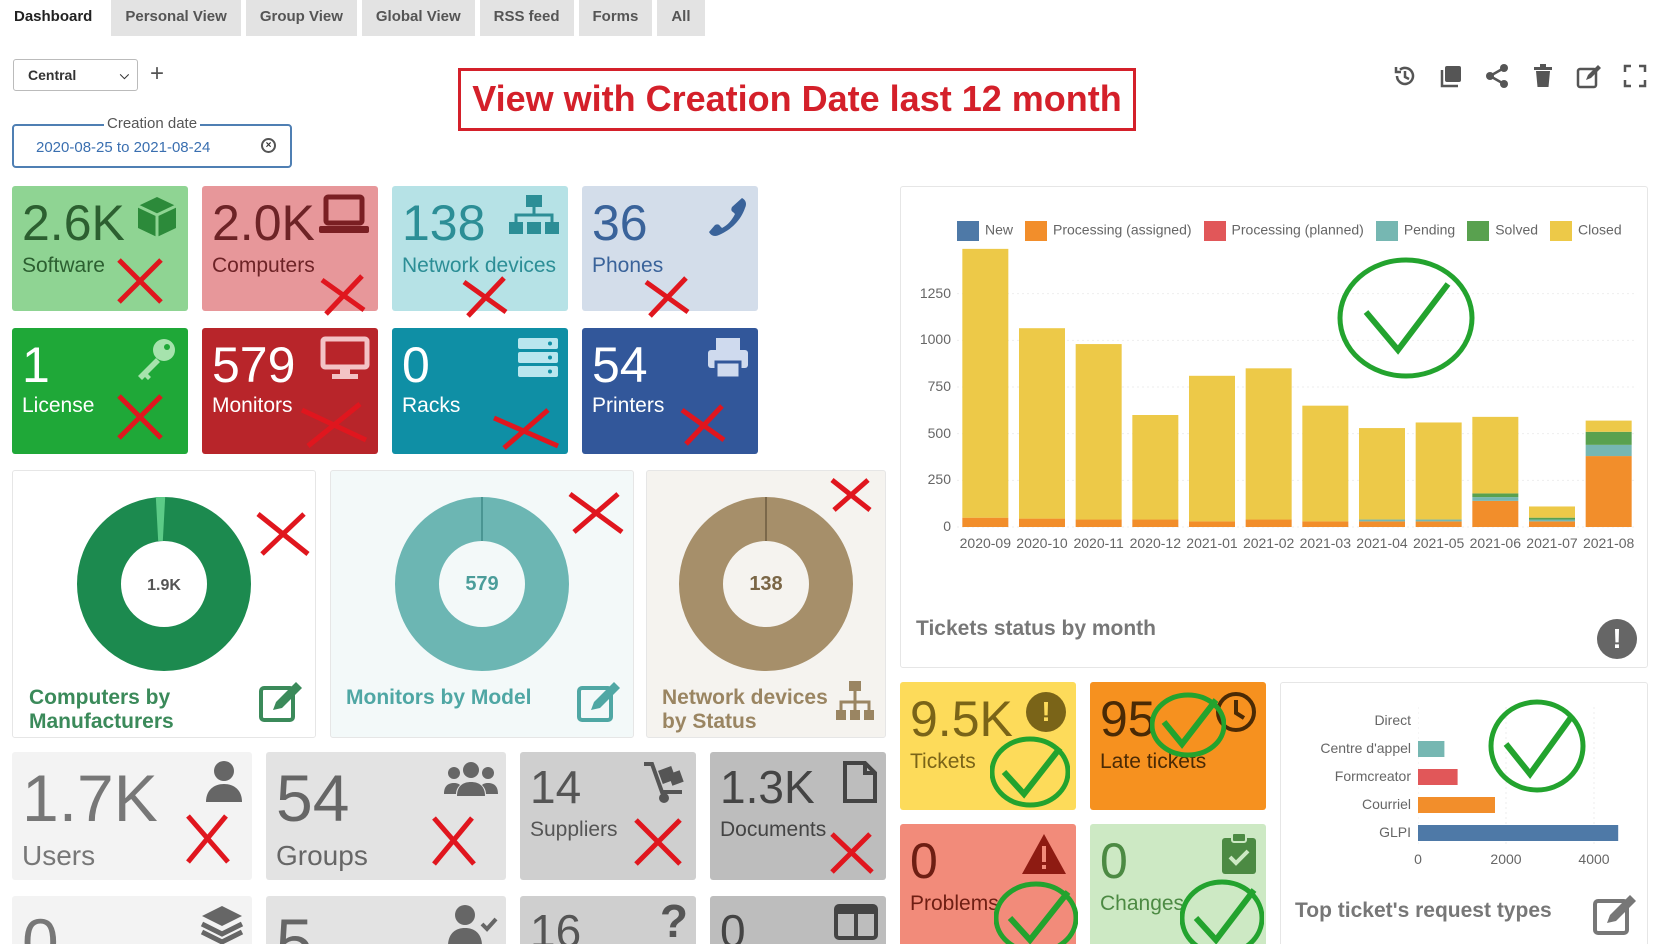 The height and width of the screenshot is (944, 1679). What do you see at coordinates (164, 585) in the screenshot?
I see `donut-center-value: 1.9K` at bounding box center [164, 585].